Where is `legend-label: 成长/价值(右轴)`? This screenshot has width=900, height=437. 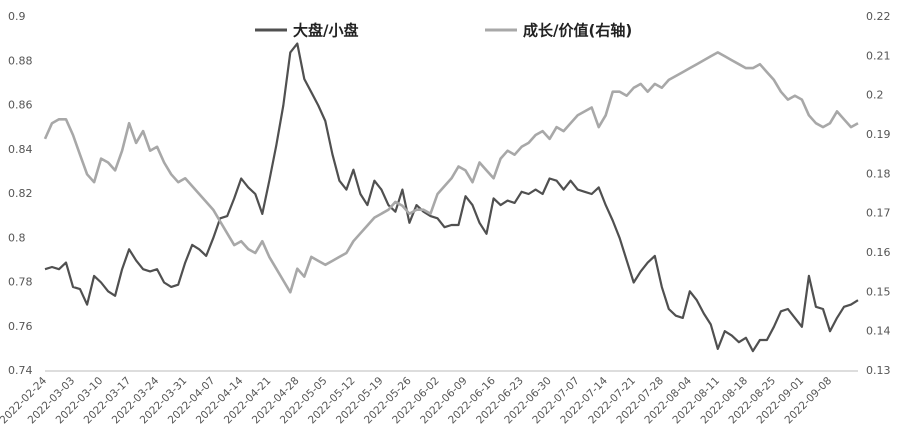 legend-label: 成长/价值(右轴) is located at coordinates (577, 31).